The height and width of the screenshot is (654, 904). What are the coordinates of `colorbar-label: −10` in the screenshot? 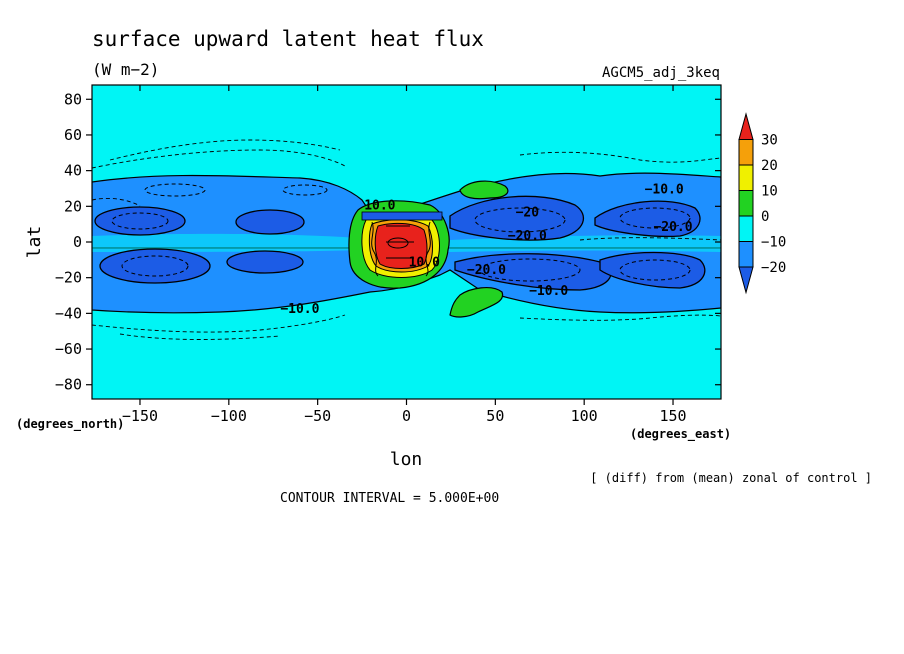 It's located at (773, 243).